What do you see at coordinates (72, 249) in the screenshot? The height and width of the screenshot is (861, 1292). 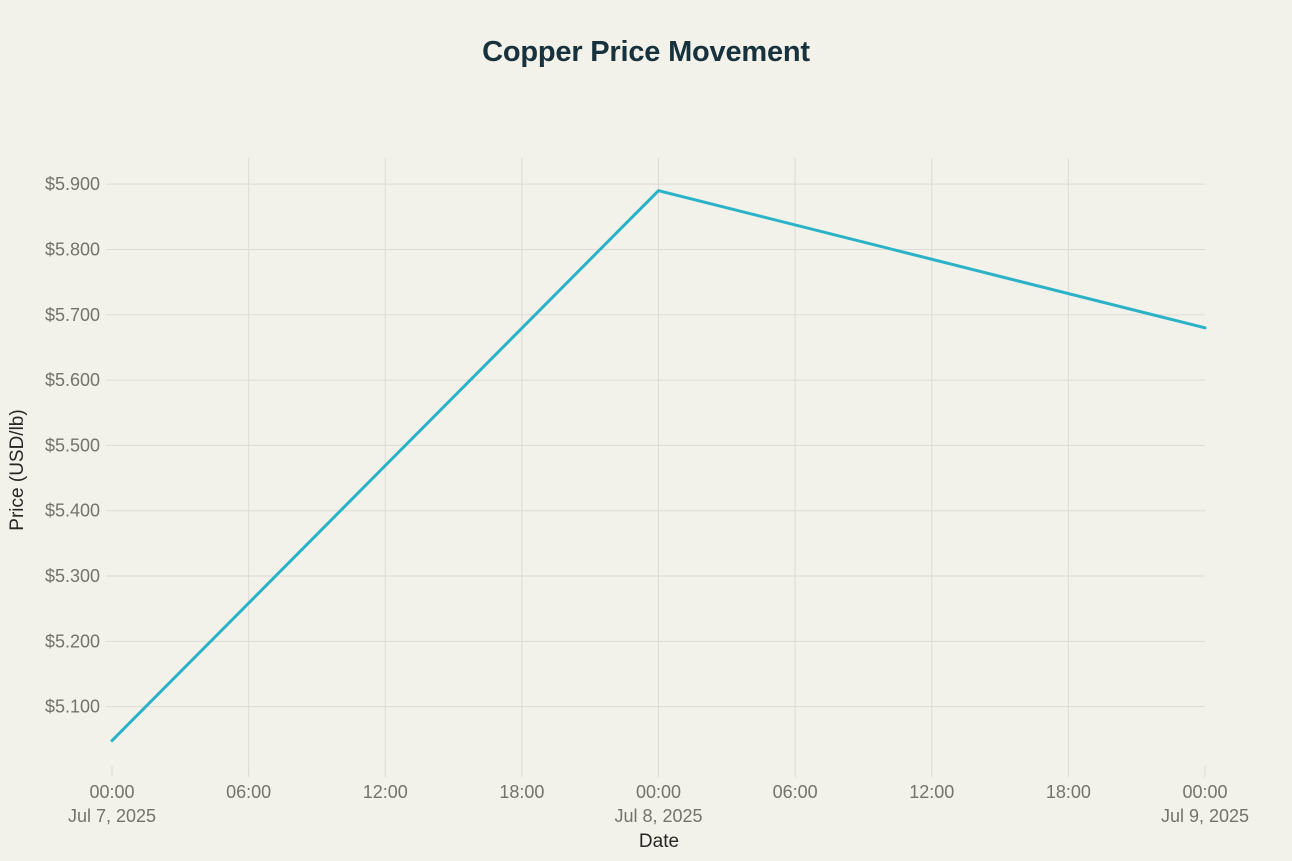 I see `y-tick-label: $5.800` at bounding box center [72, 249].